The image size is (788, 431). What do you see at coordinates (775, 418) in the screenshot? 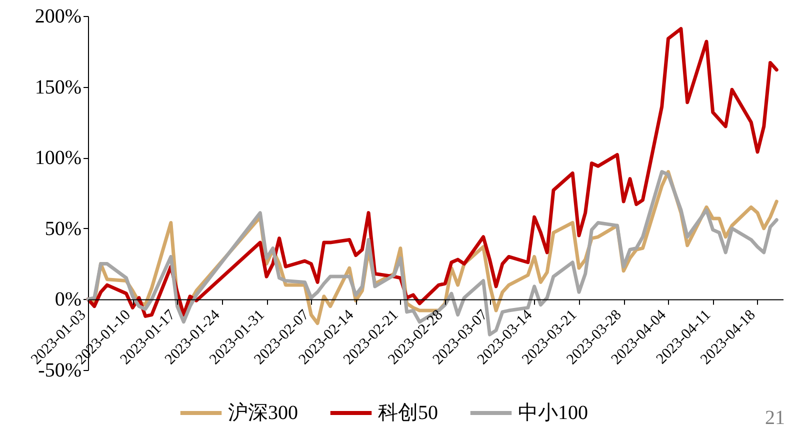
I see `text: 21` at bounding box center [775, 418].